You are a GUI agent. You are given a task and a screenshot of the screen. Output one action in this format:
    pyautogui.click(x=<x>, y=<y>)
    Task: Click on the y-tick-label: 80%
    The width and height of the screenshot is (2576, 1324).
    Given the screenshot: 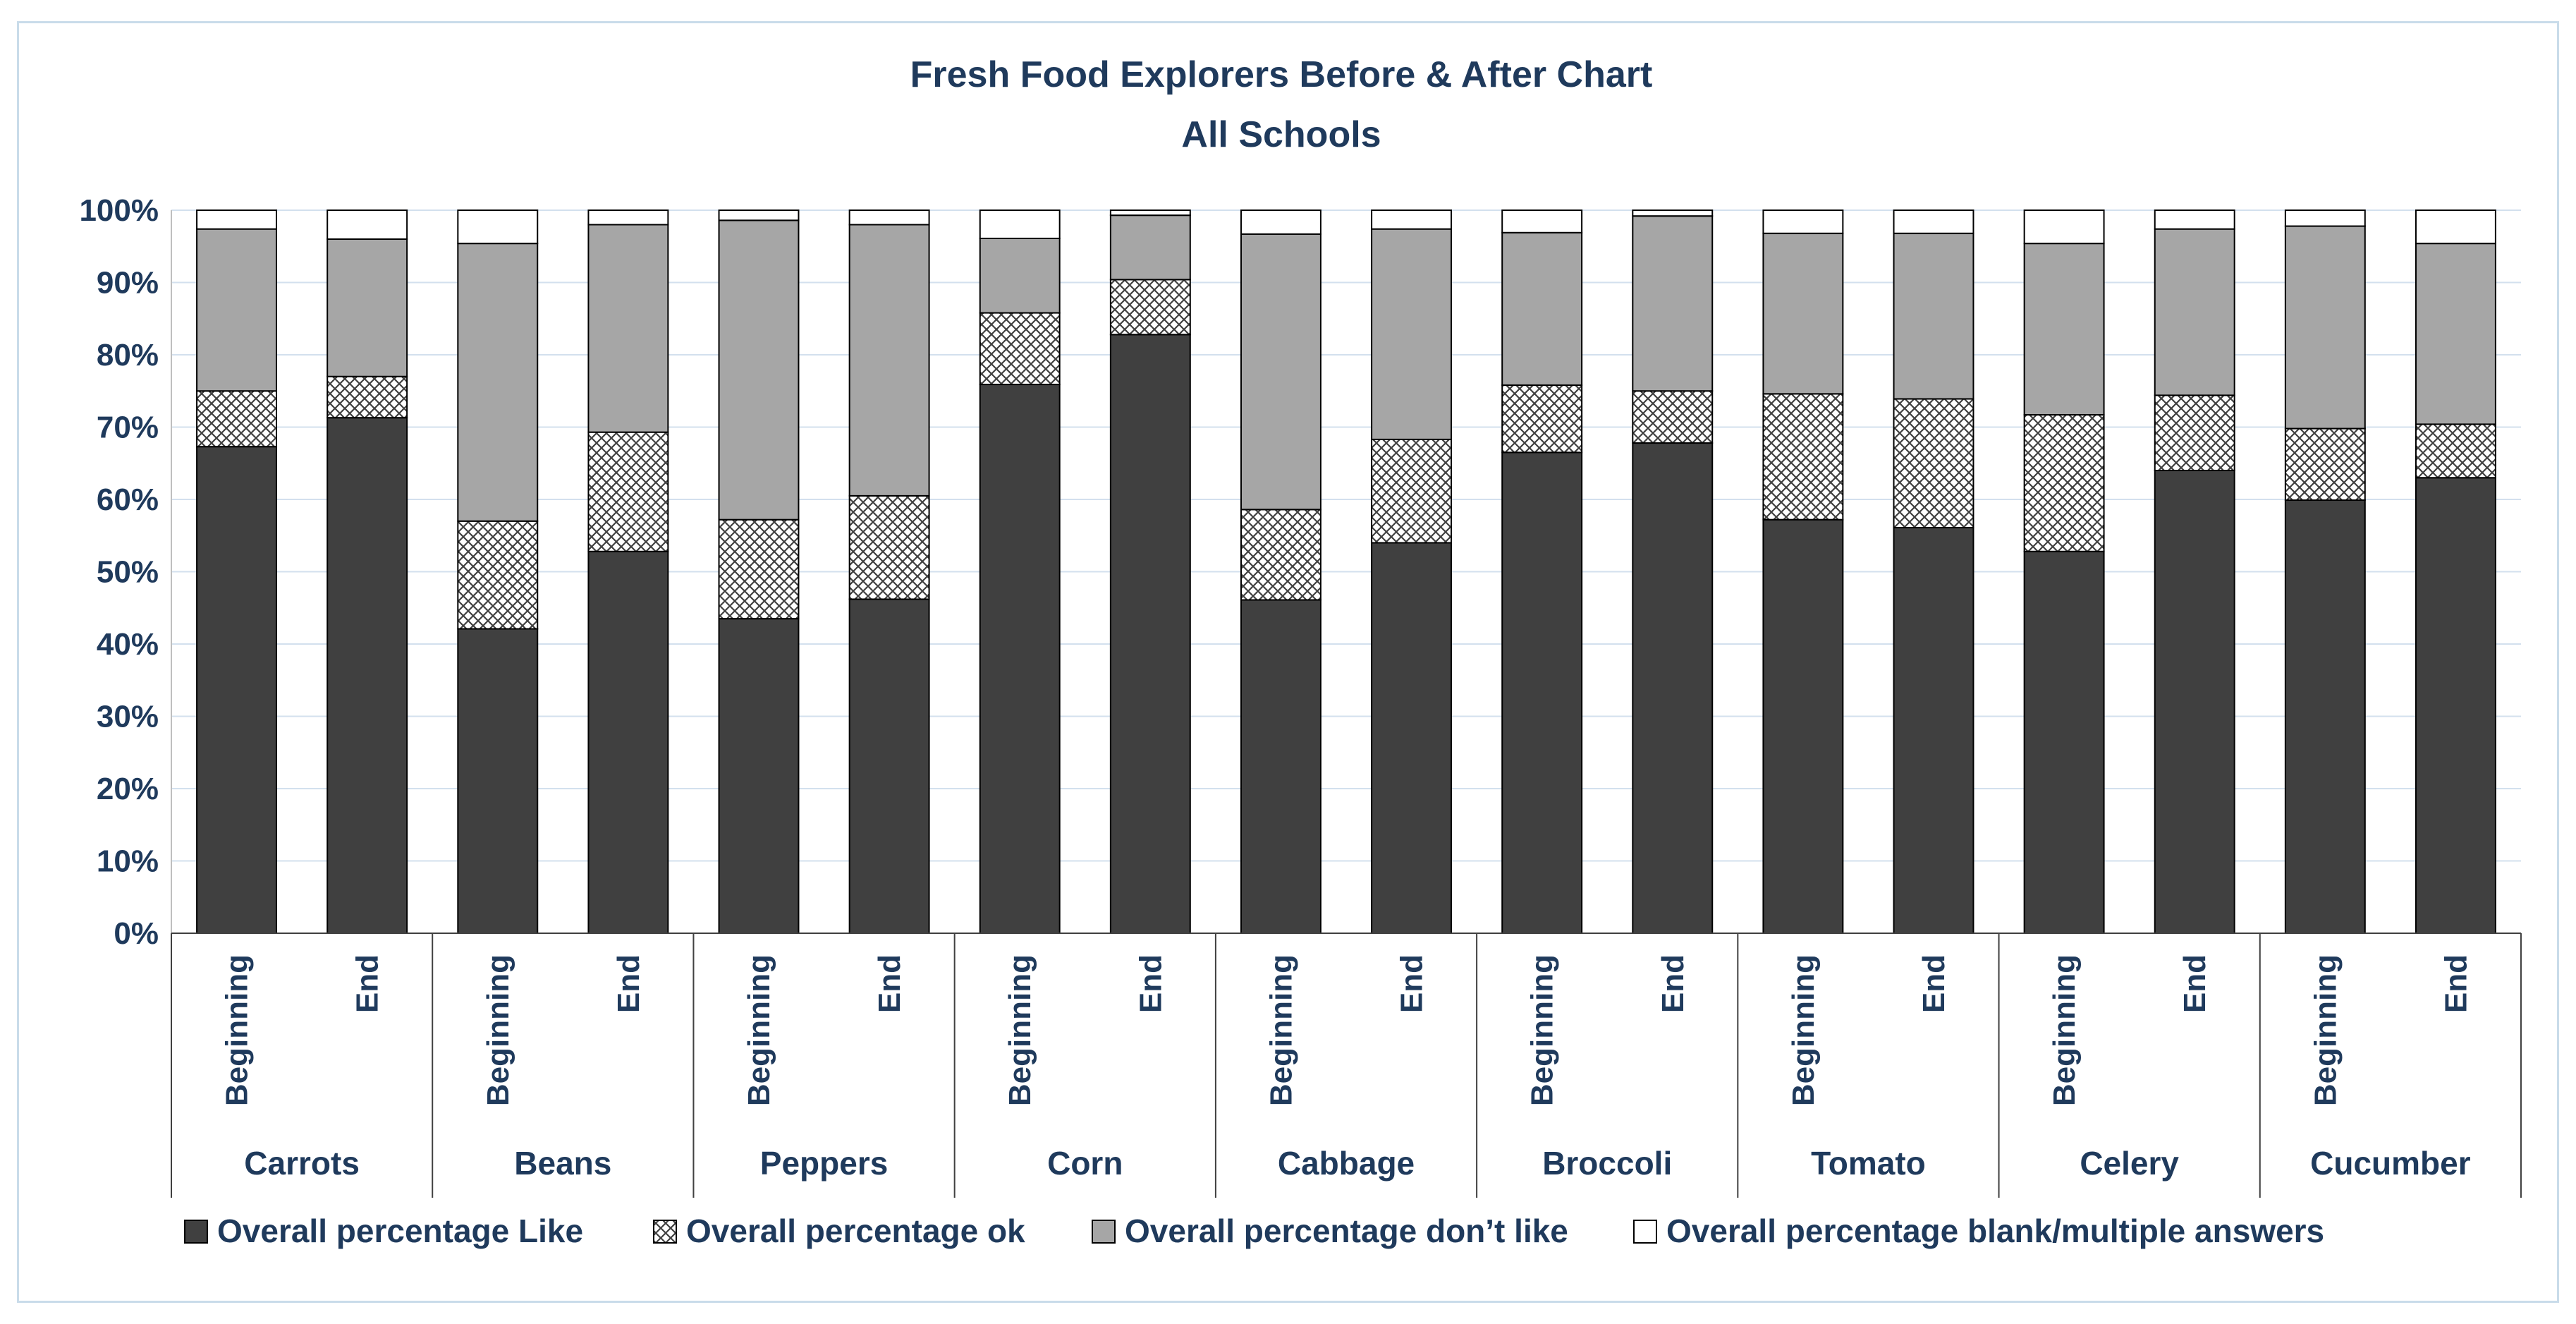 What is the action you would take?
    pyautogui.click(x=128, y=355)
    